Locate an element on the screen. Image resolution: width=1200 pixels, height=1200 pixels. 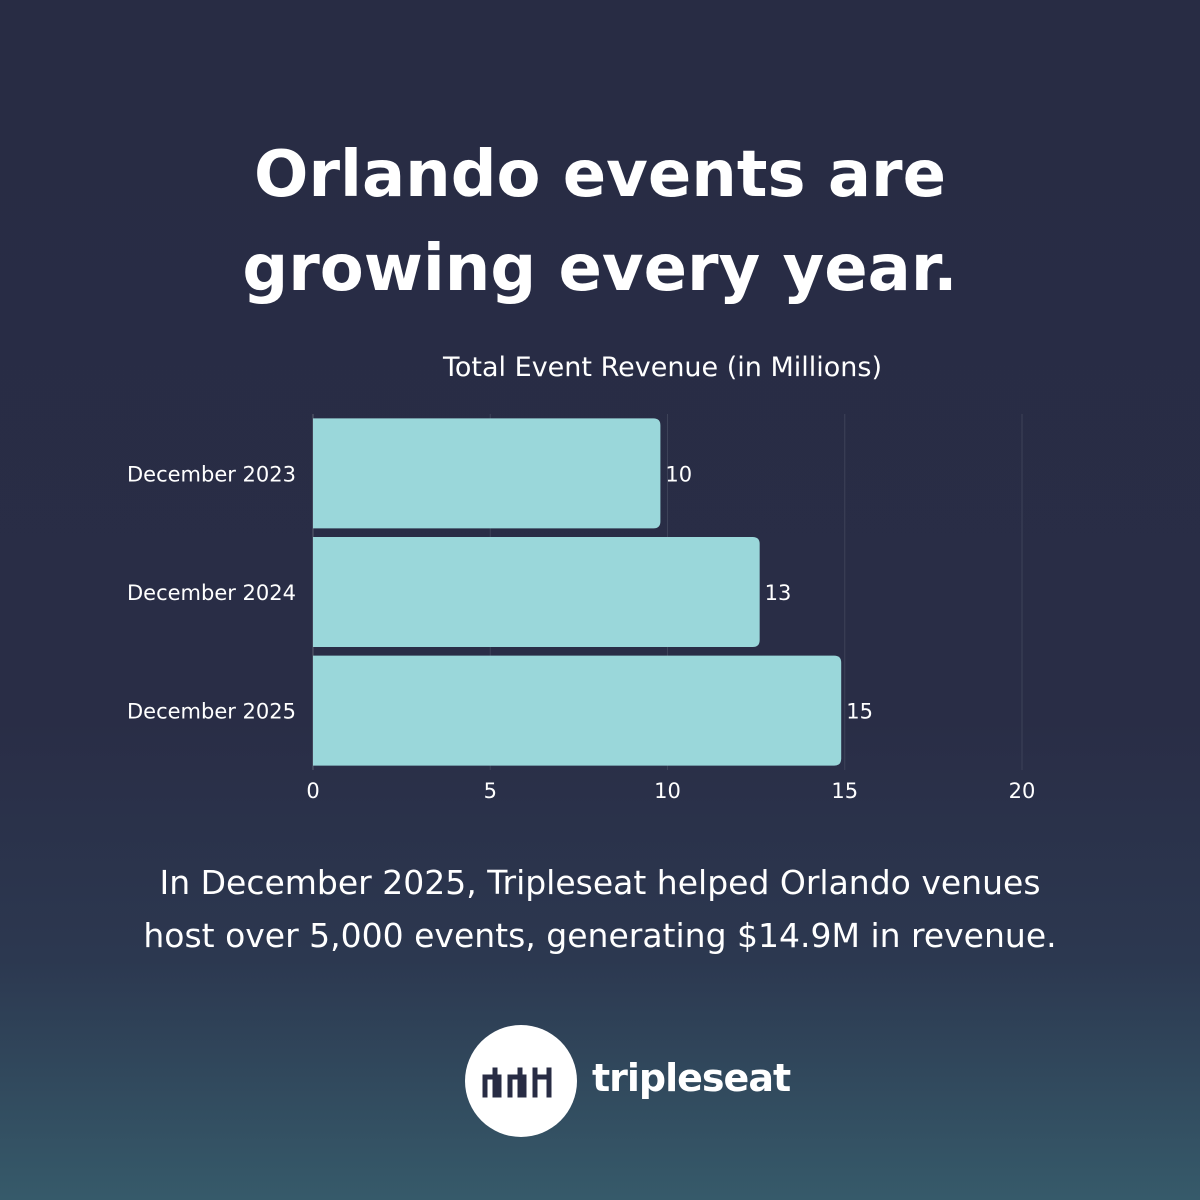
x-tick-label: 0 is located at coordinates (312, 791).